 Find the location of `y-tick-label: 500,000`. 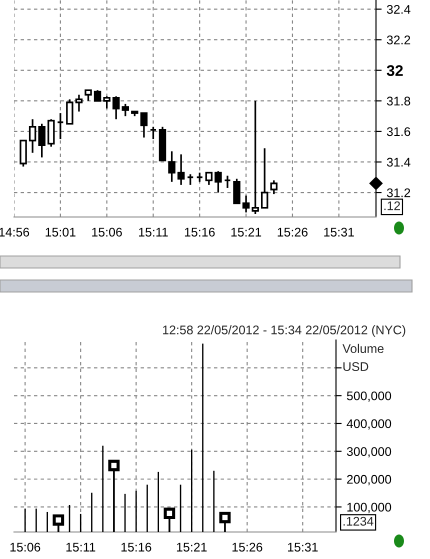

y-tick-label: 500,000 is located at coordinates (369, 396).